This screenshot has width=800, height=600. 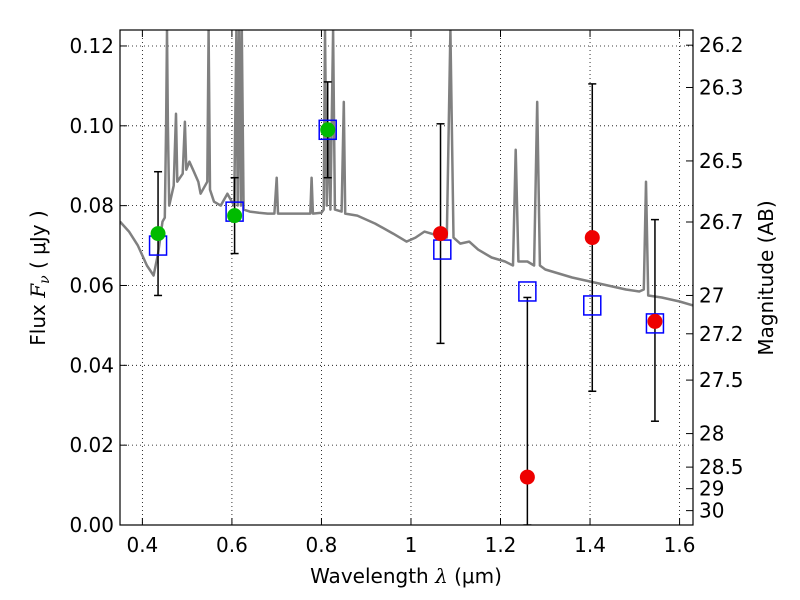 What do you see at coordinates (711, 295) in the screenshot?
I see `y2-tick-label: 27` at bounding box center [711, 295].